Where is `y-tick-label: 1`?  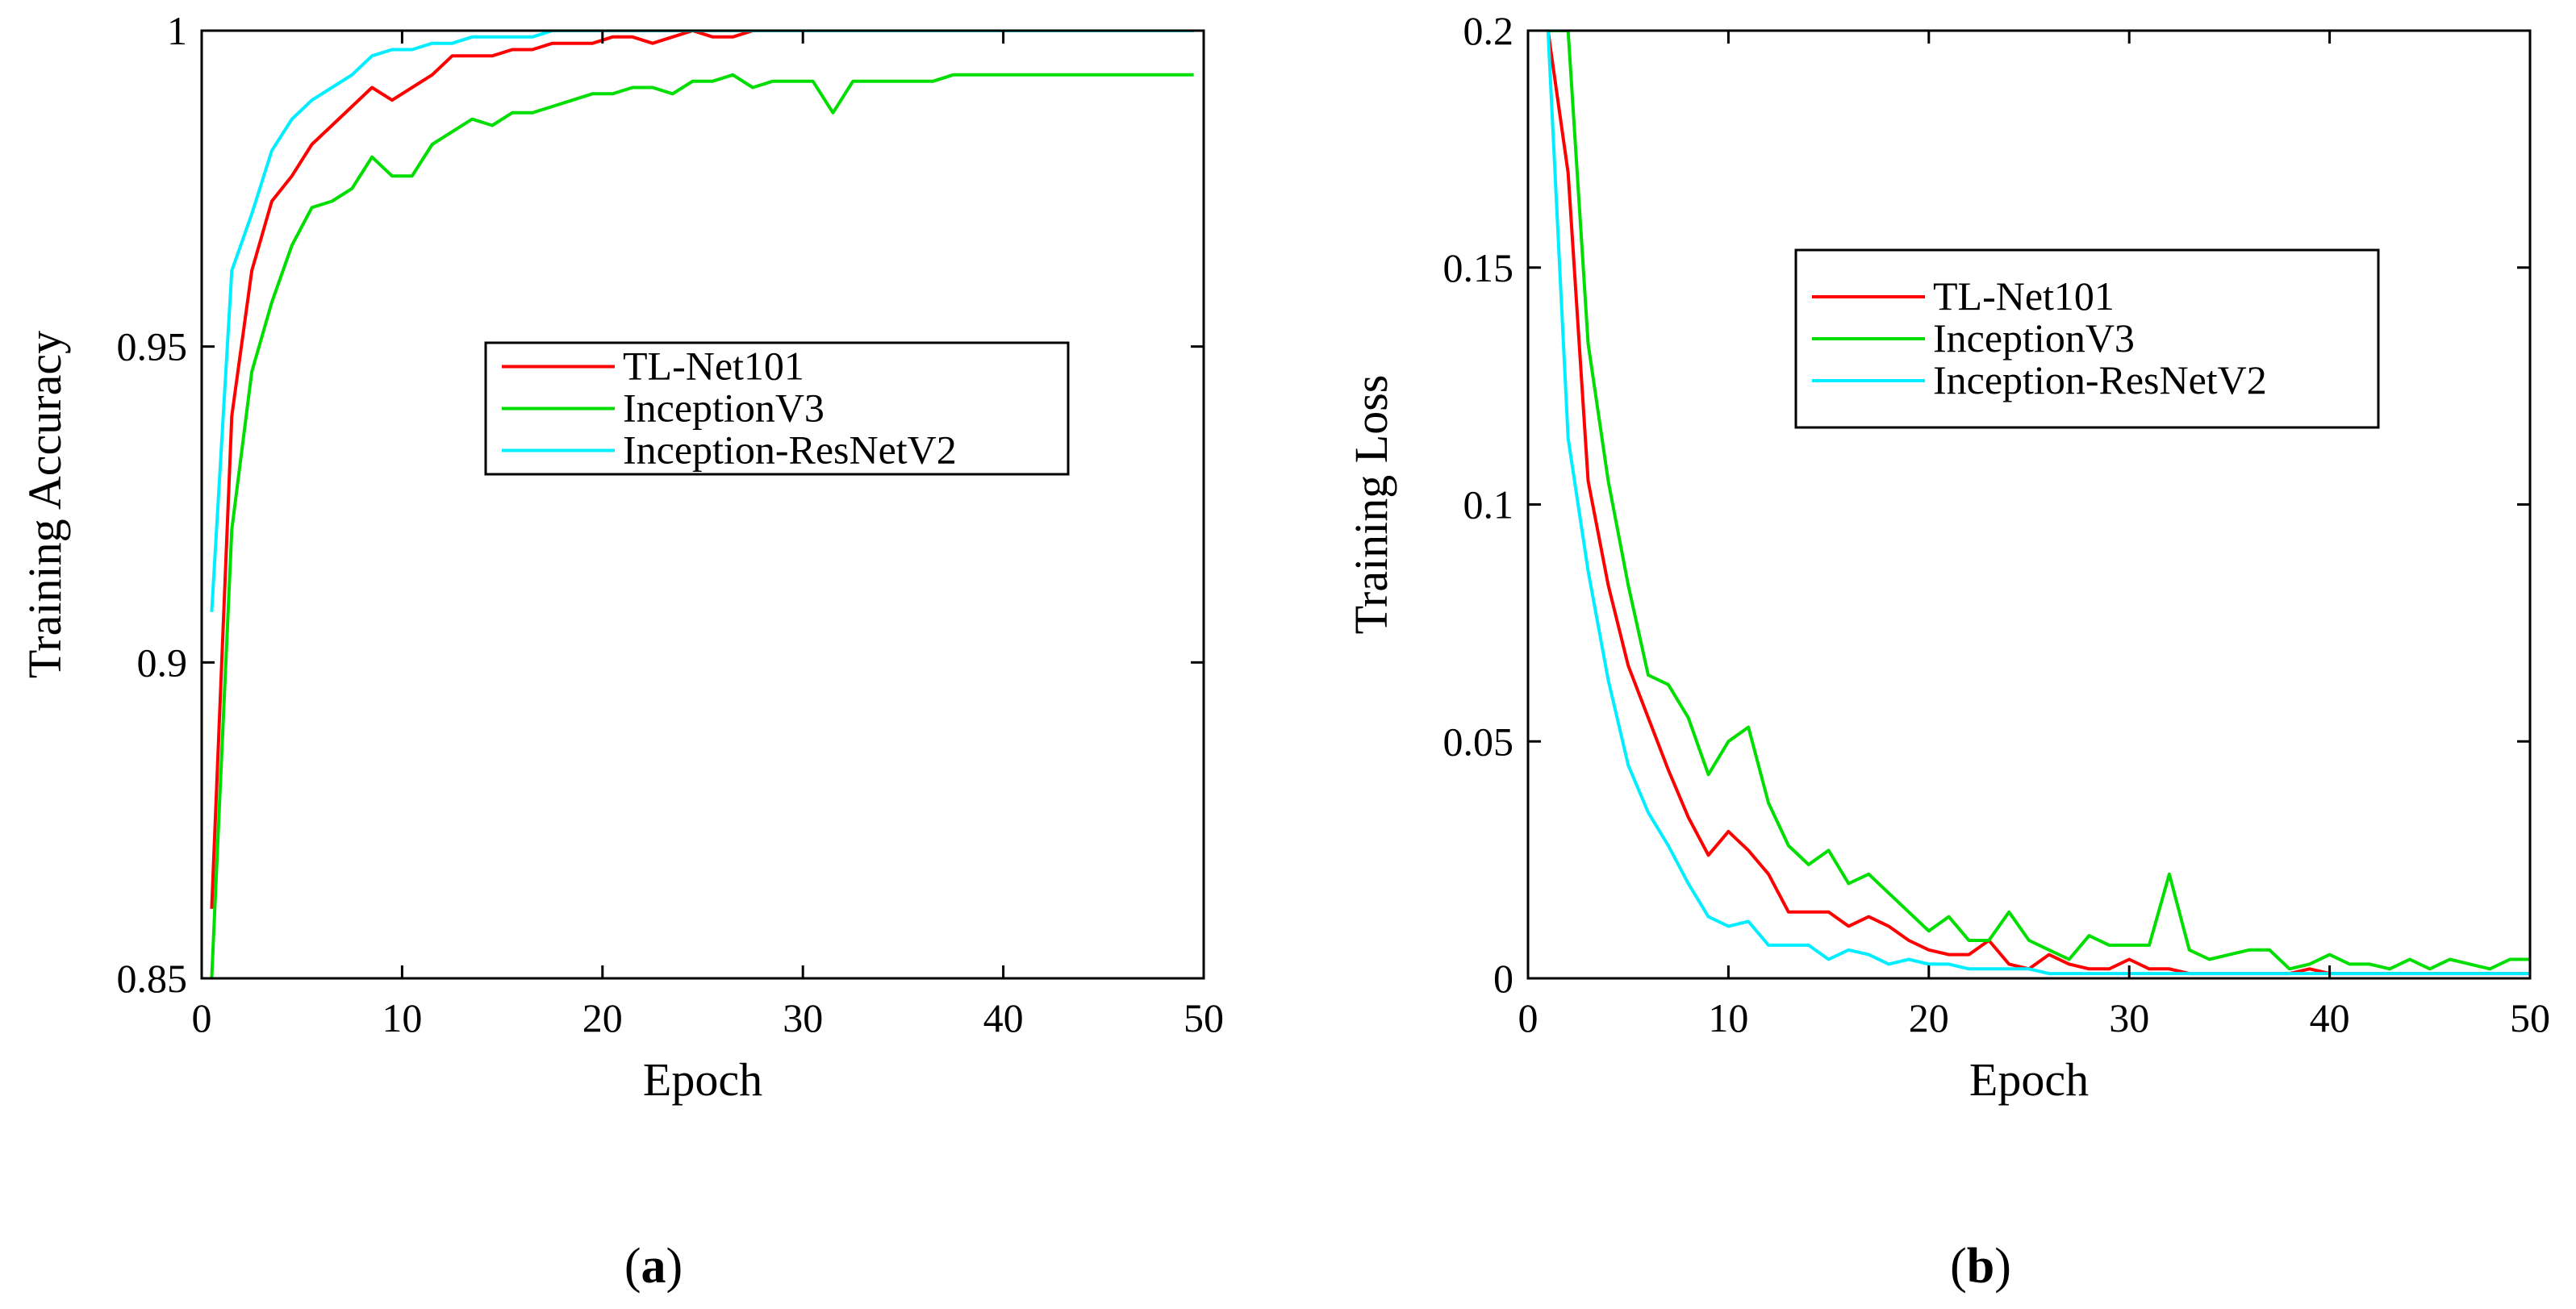 y-tick-label: 1 is located at coordinates (177, 30).